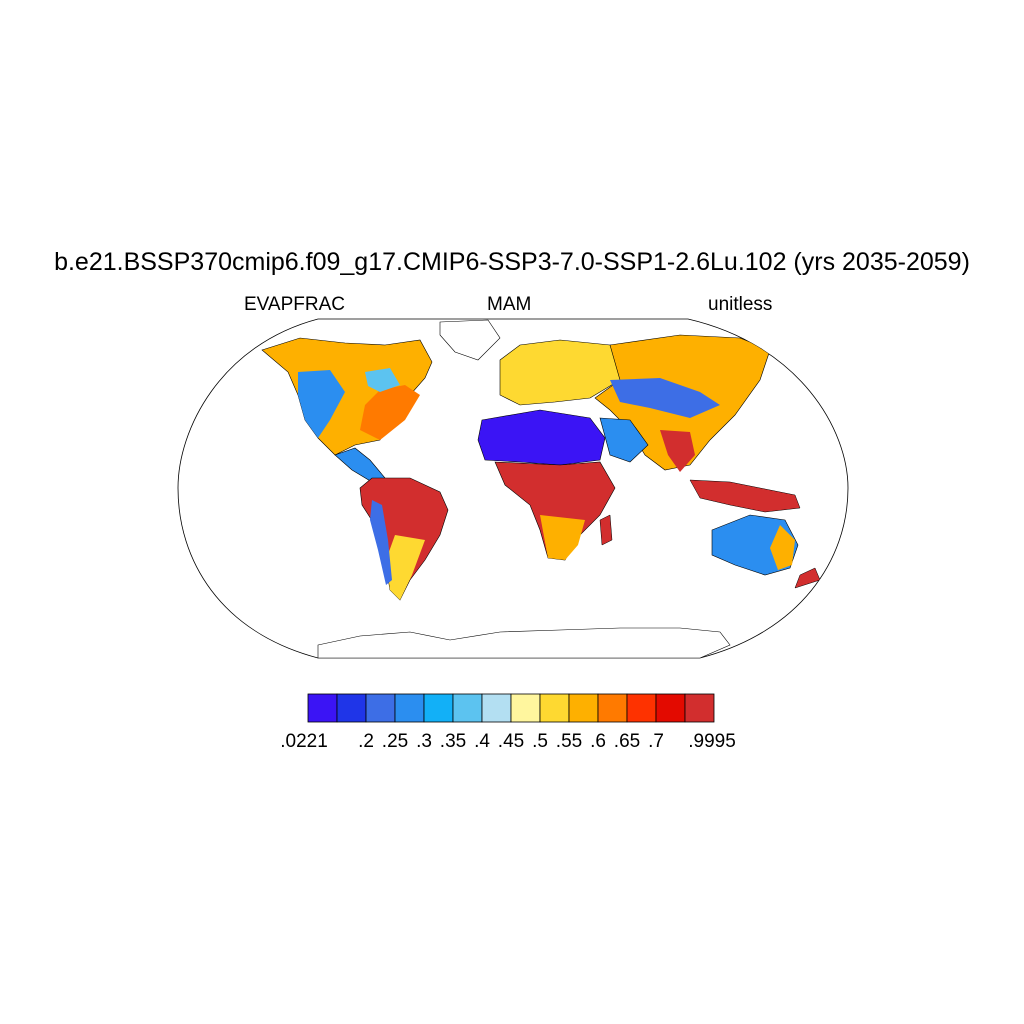 Image resolution: width=1024 pixels, height=1024 pixels. Describe the element at coordinates (304, 741) in the screenshot. I see `colorbar-label: .0221` at that location.